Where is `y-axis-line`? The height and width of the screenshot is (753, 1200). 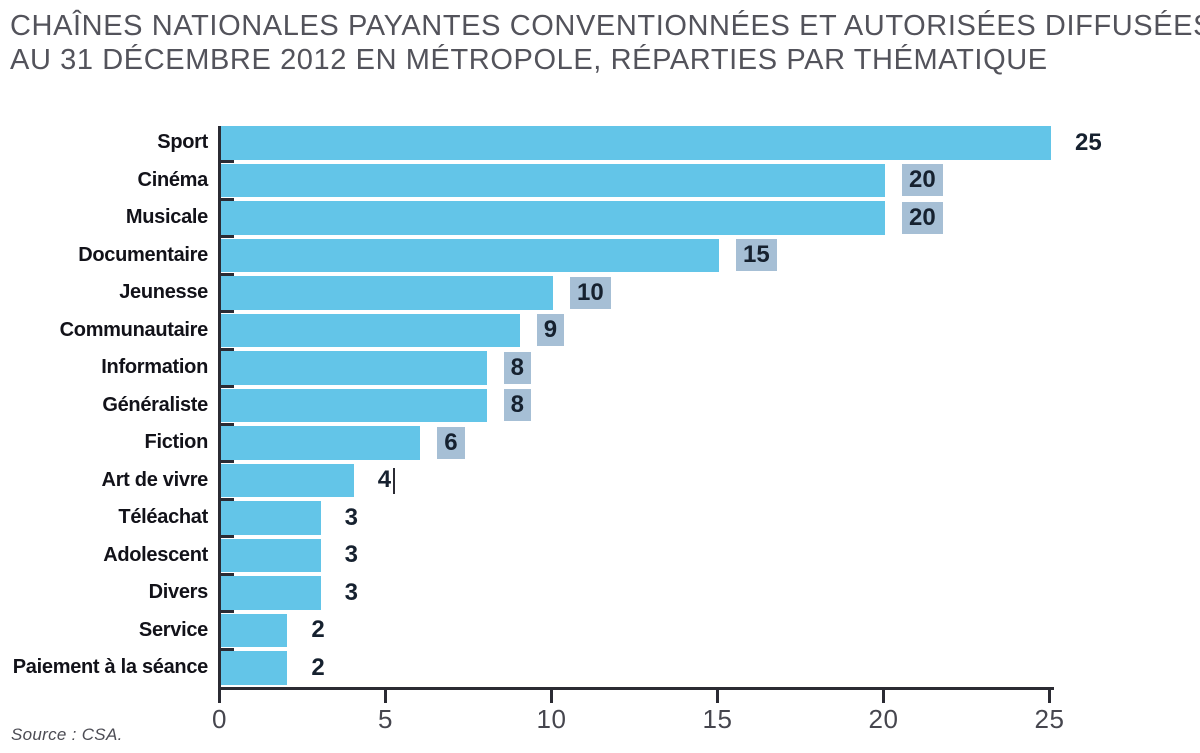 y-axis-line is located at coordinates (219, 408).